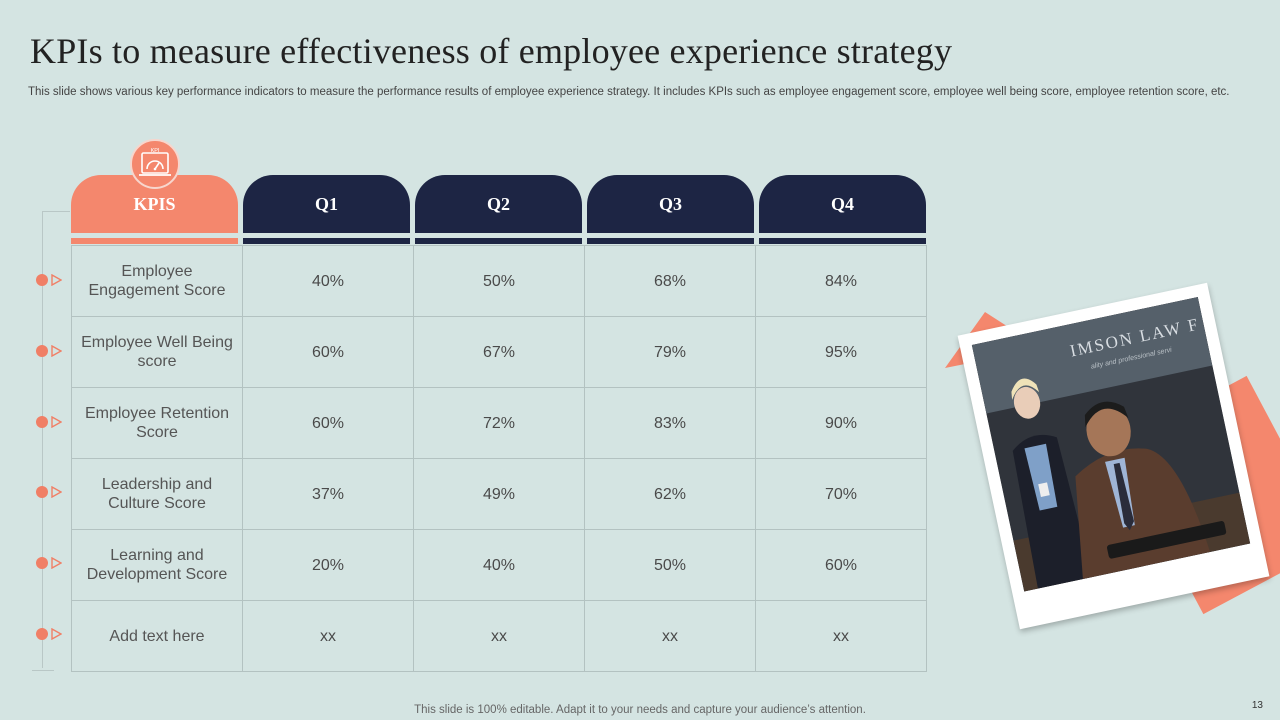 The height and width of the screenshot is (720, 1280). What do you see at coordinates (670, 565) in the screenshot?
I see `value-q3: 50%` at bounding box center [670, 565].